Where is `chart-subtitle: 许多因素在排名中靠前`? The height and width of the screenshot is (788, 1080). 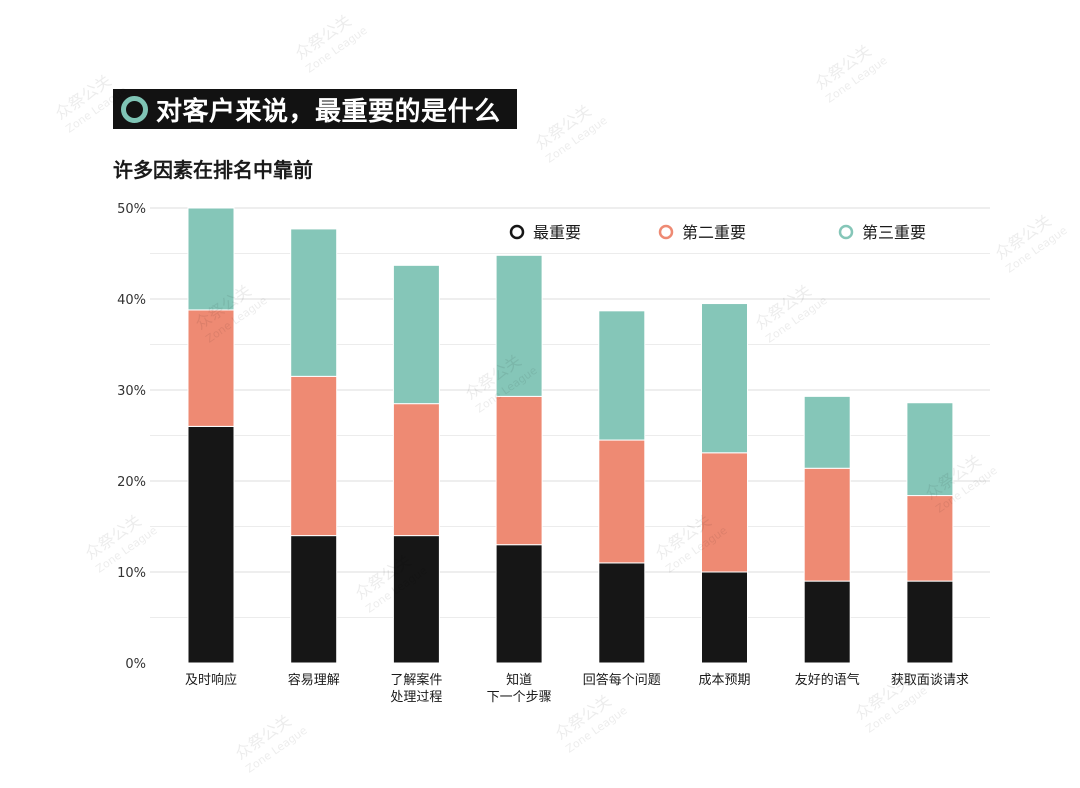 chart-subtitle: 许多因素在排名中靠前 is located at coordinates (213, 170).